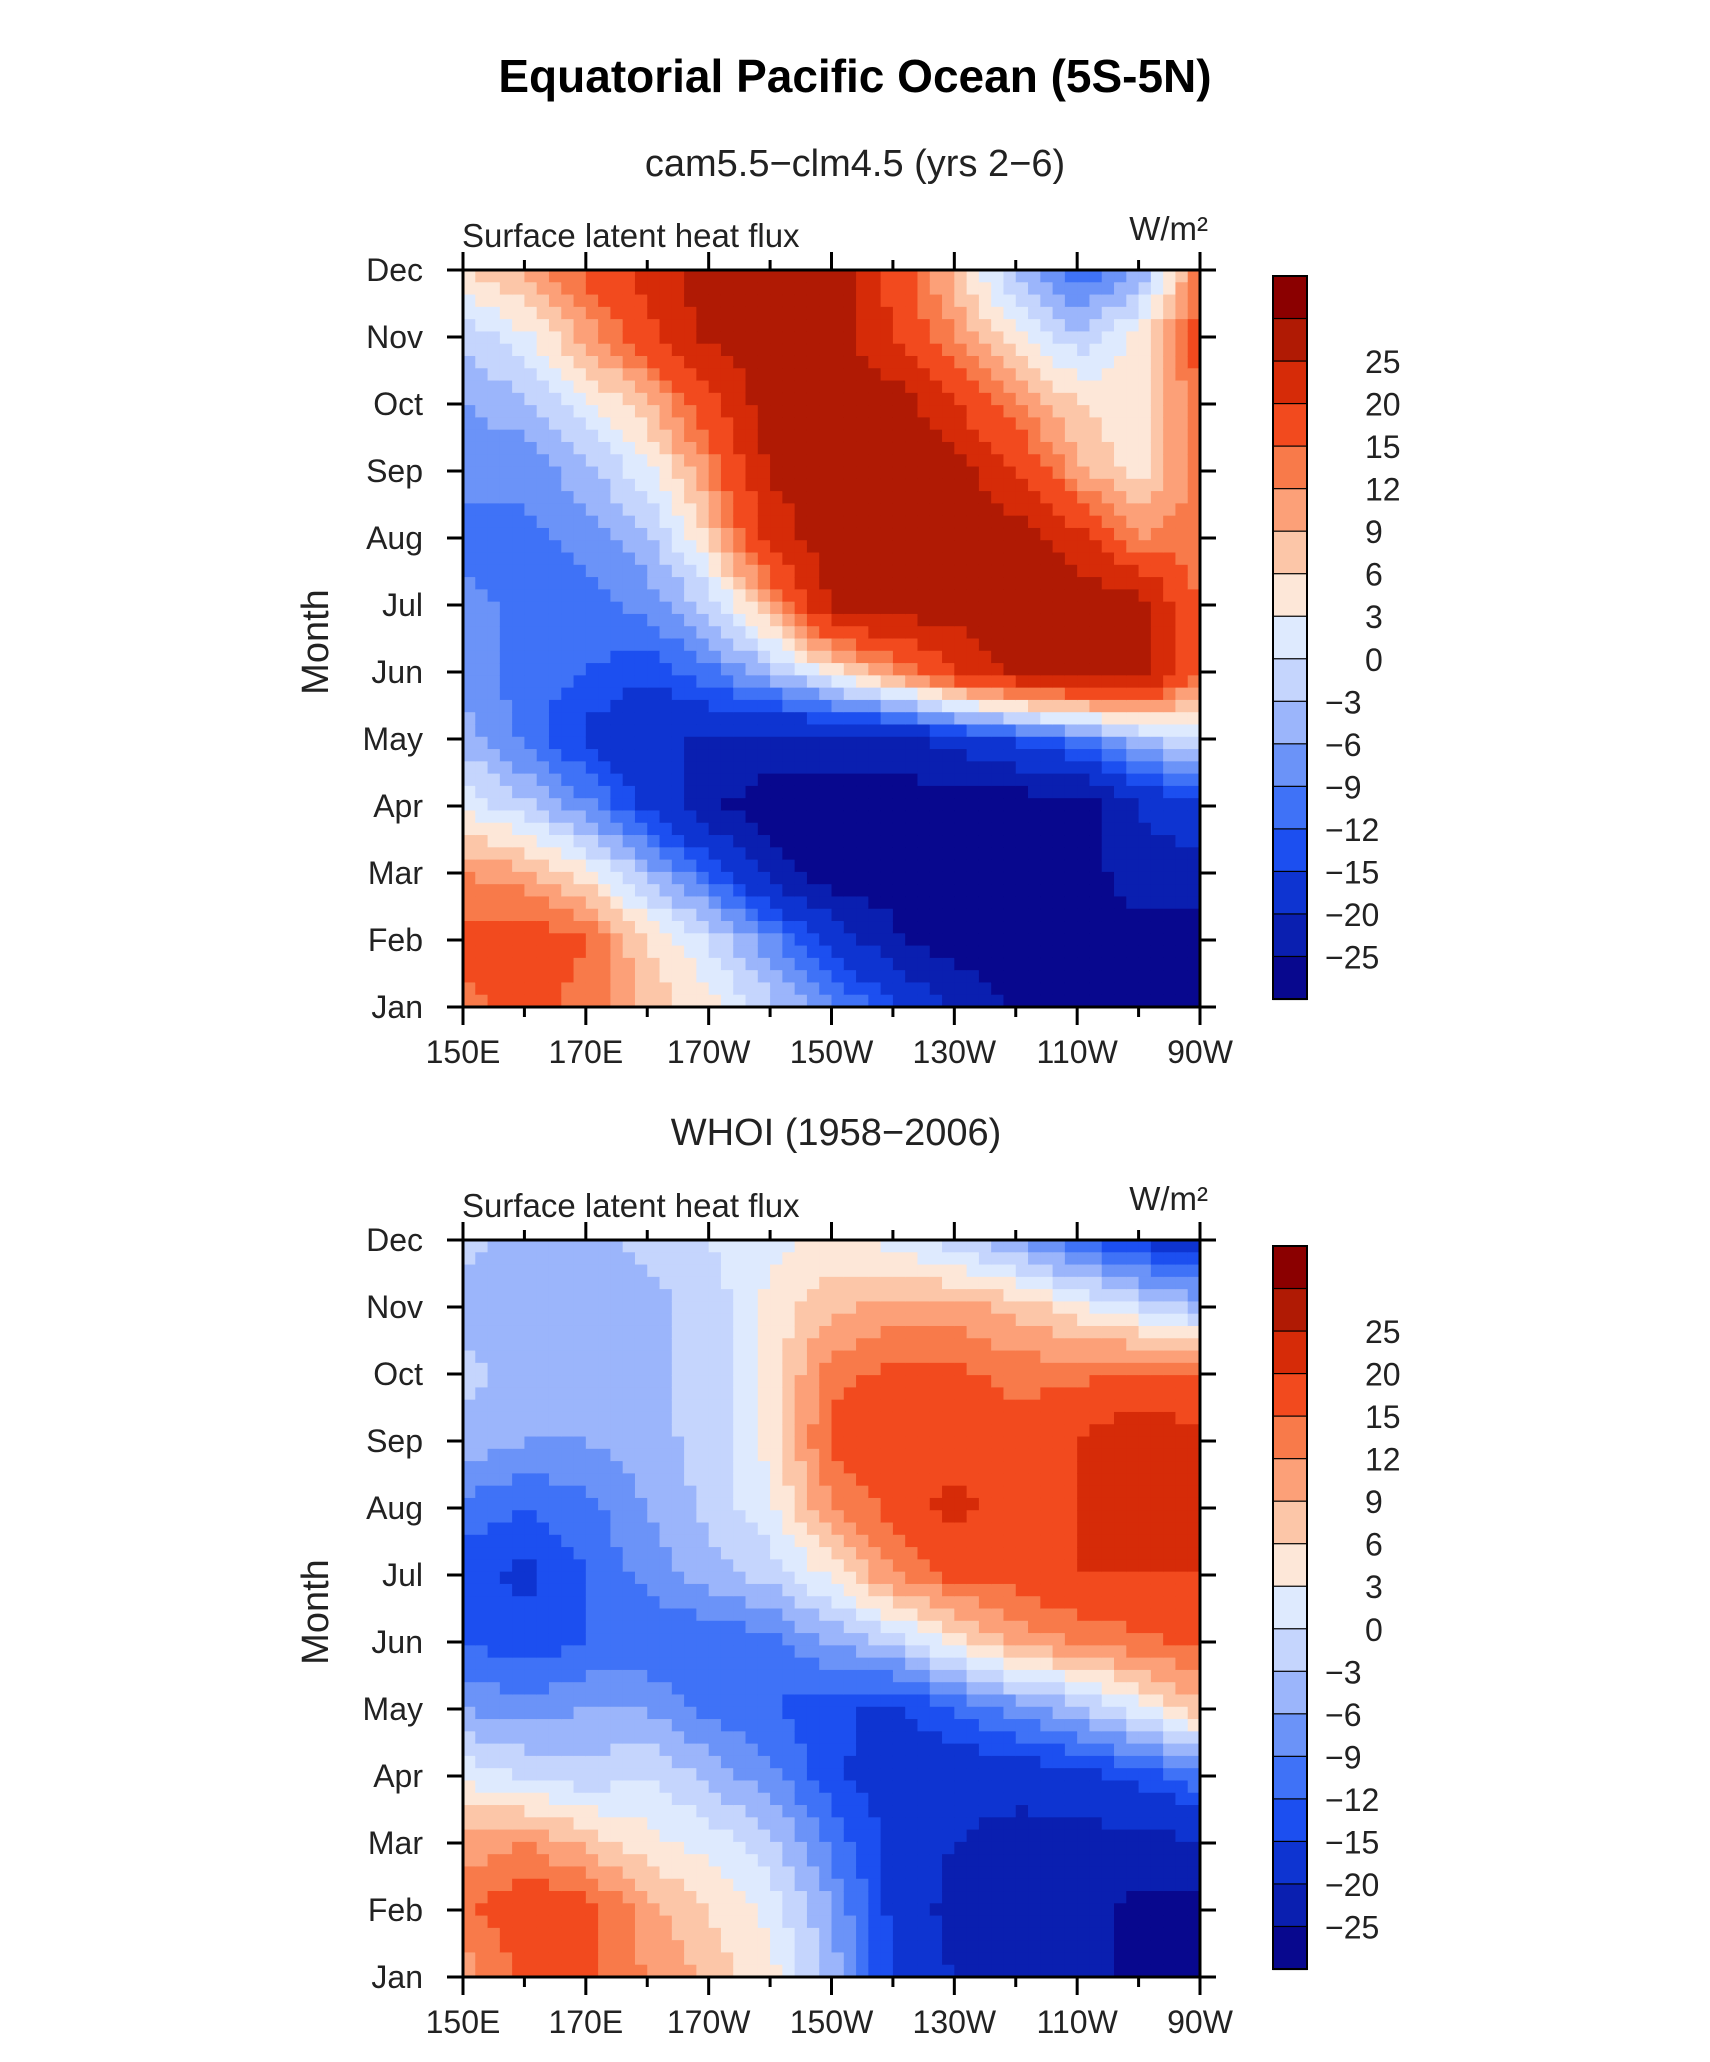  What do you see at coordinates (1374, 532) in the screenshot?
I see `colorbar-label: 9` at bounding box center [1374, 532].